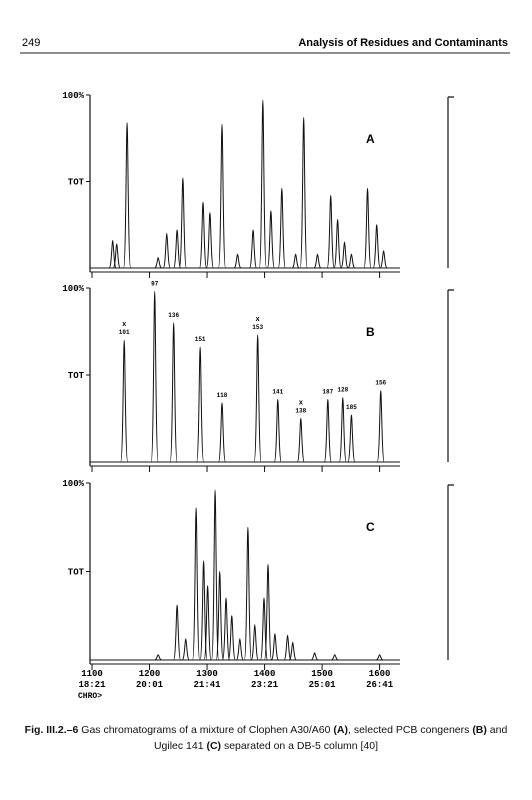 The image size is (532, 800). I want to click on peak-label: 118, so click(222, 395).